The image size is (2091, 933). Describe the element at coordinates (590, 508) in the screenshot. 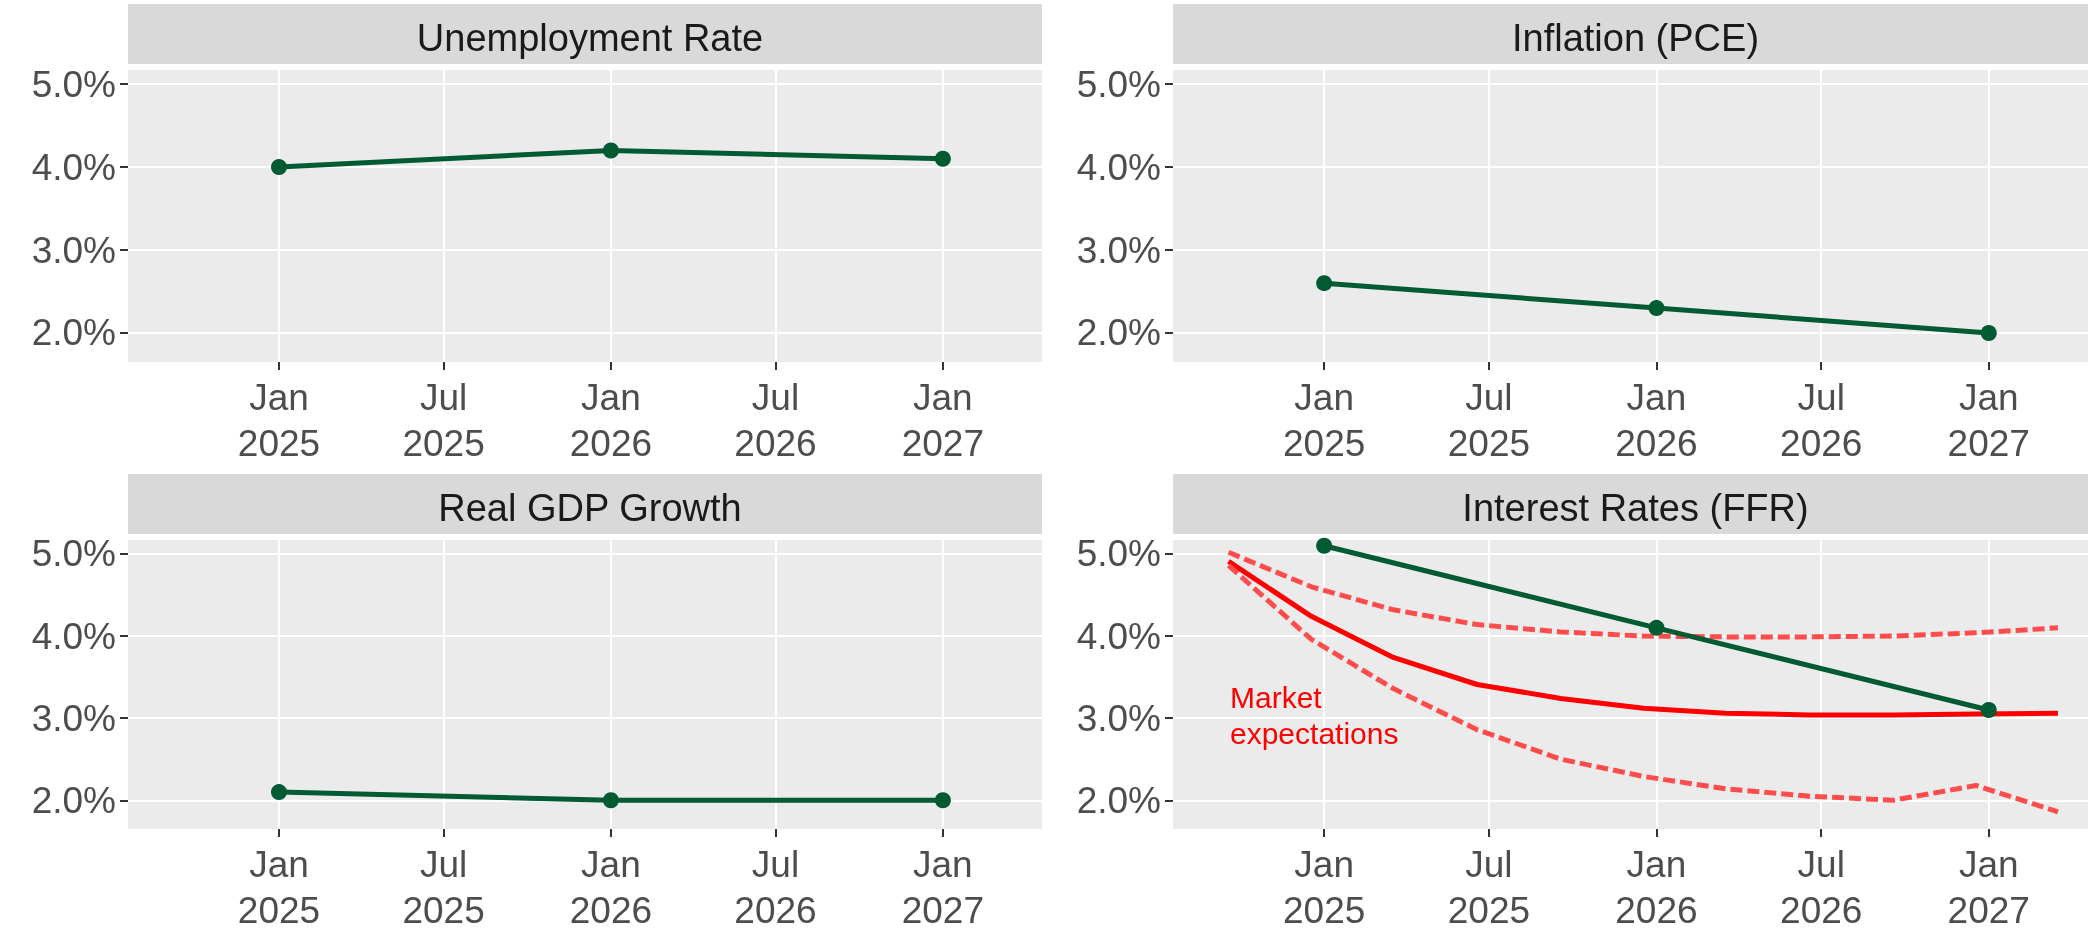

I see `chart-title: Real GDP Growth` at that location.